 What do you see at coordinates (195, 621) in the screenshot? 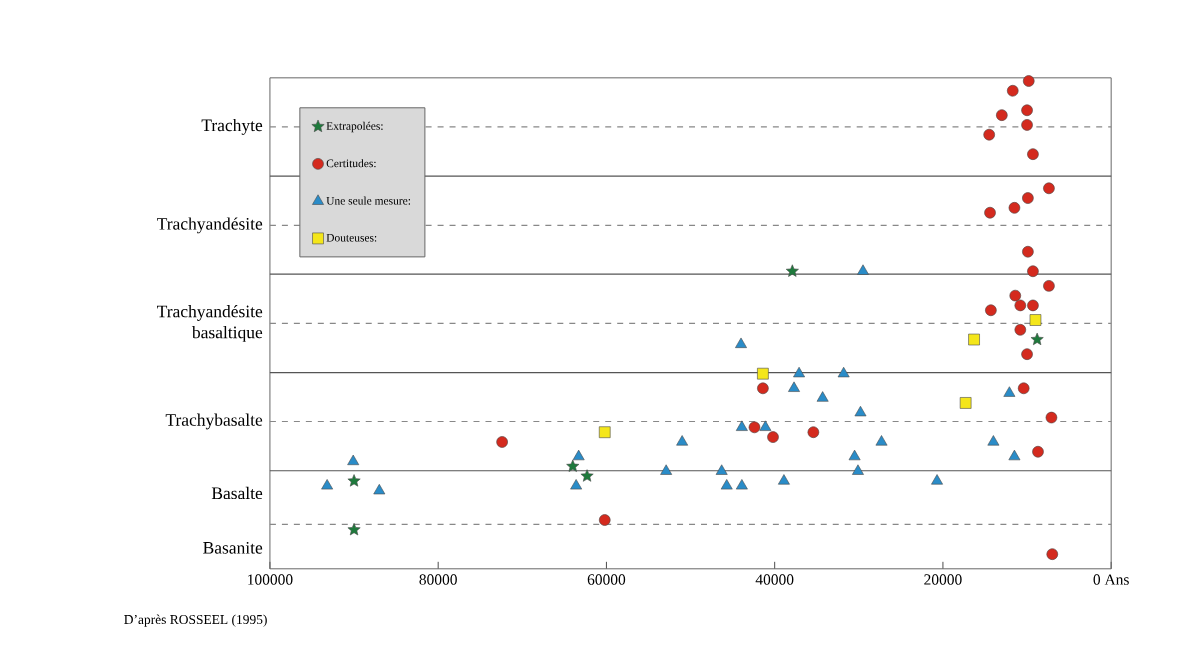
I see `text: D’après ROSSEEL (1995)` at bounding box center [195, 621].